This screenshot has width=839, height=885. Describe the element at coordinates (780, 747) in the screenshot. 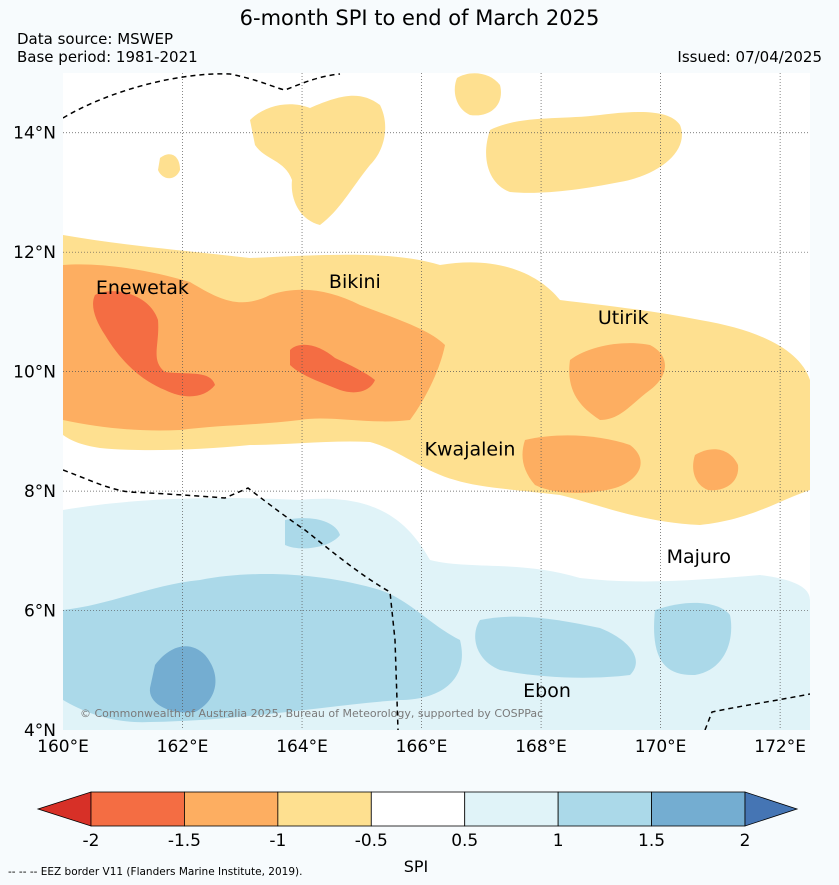

I see `lon-tick-label: 172°E` at that location.